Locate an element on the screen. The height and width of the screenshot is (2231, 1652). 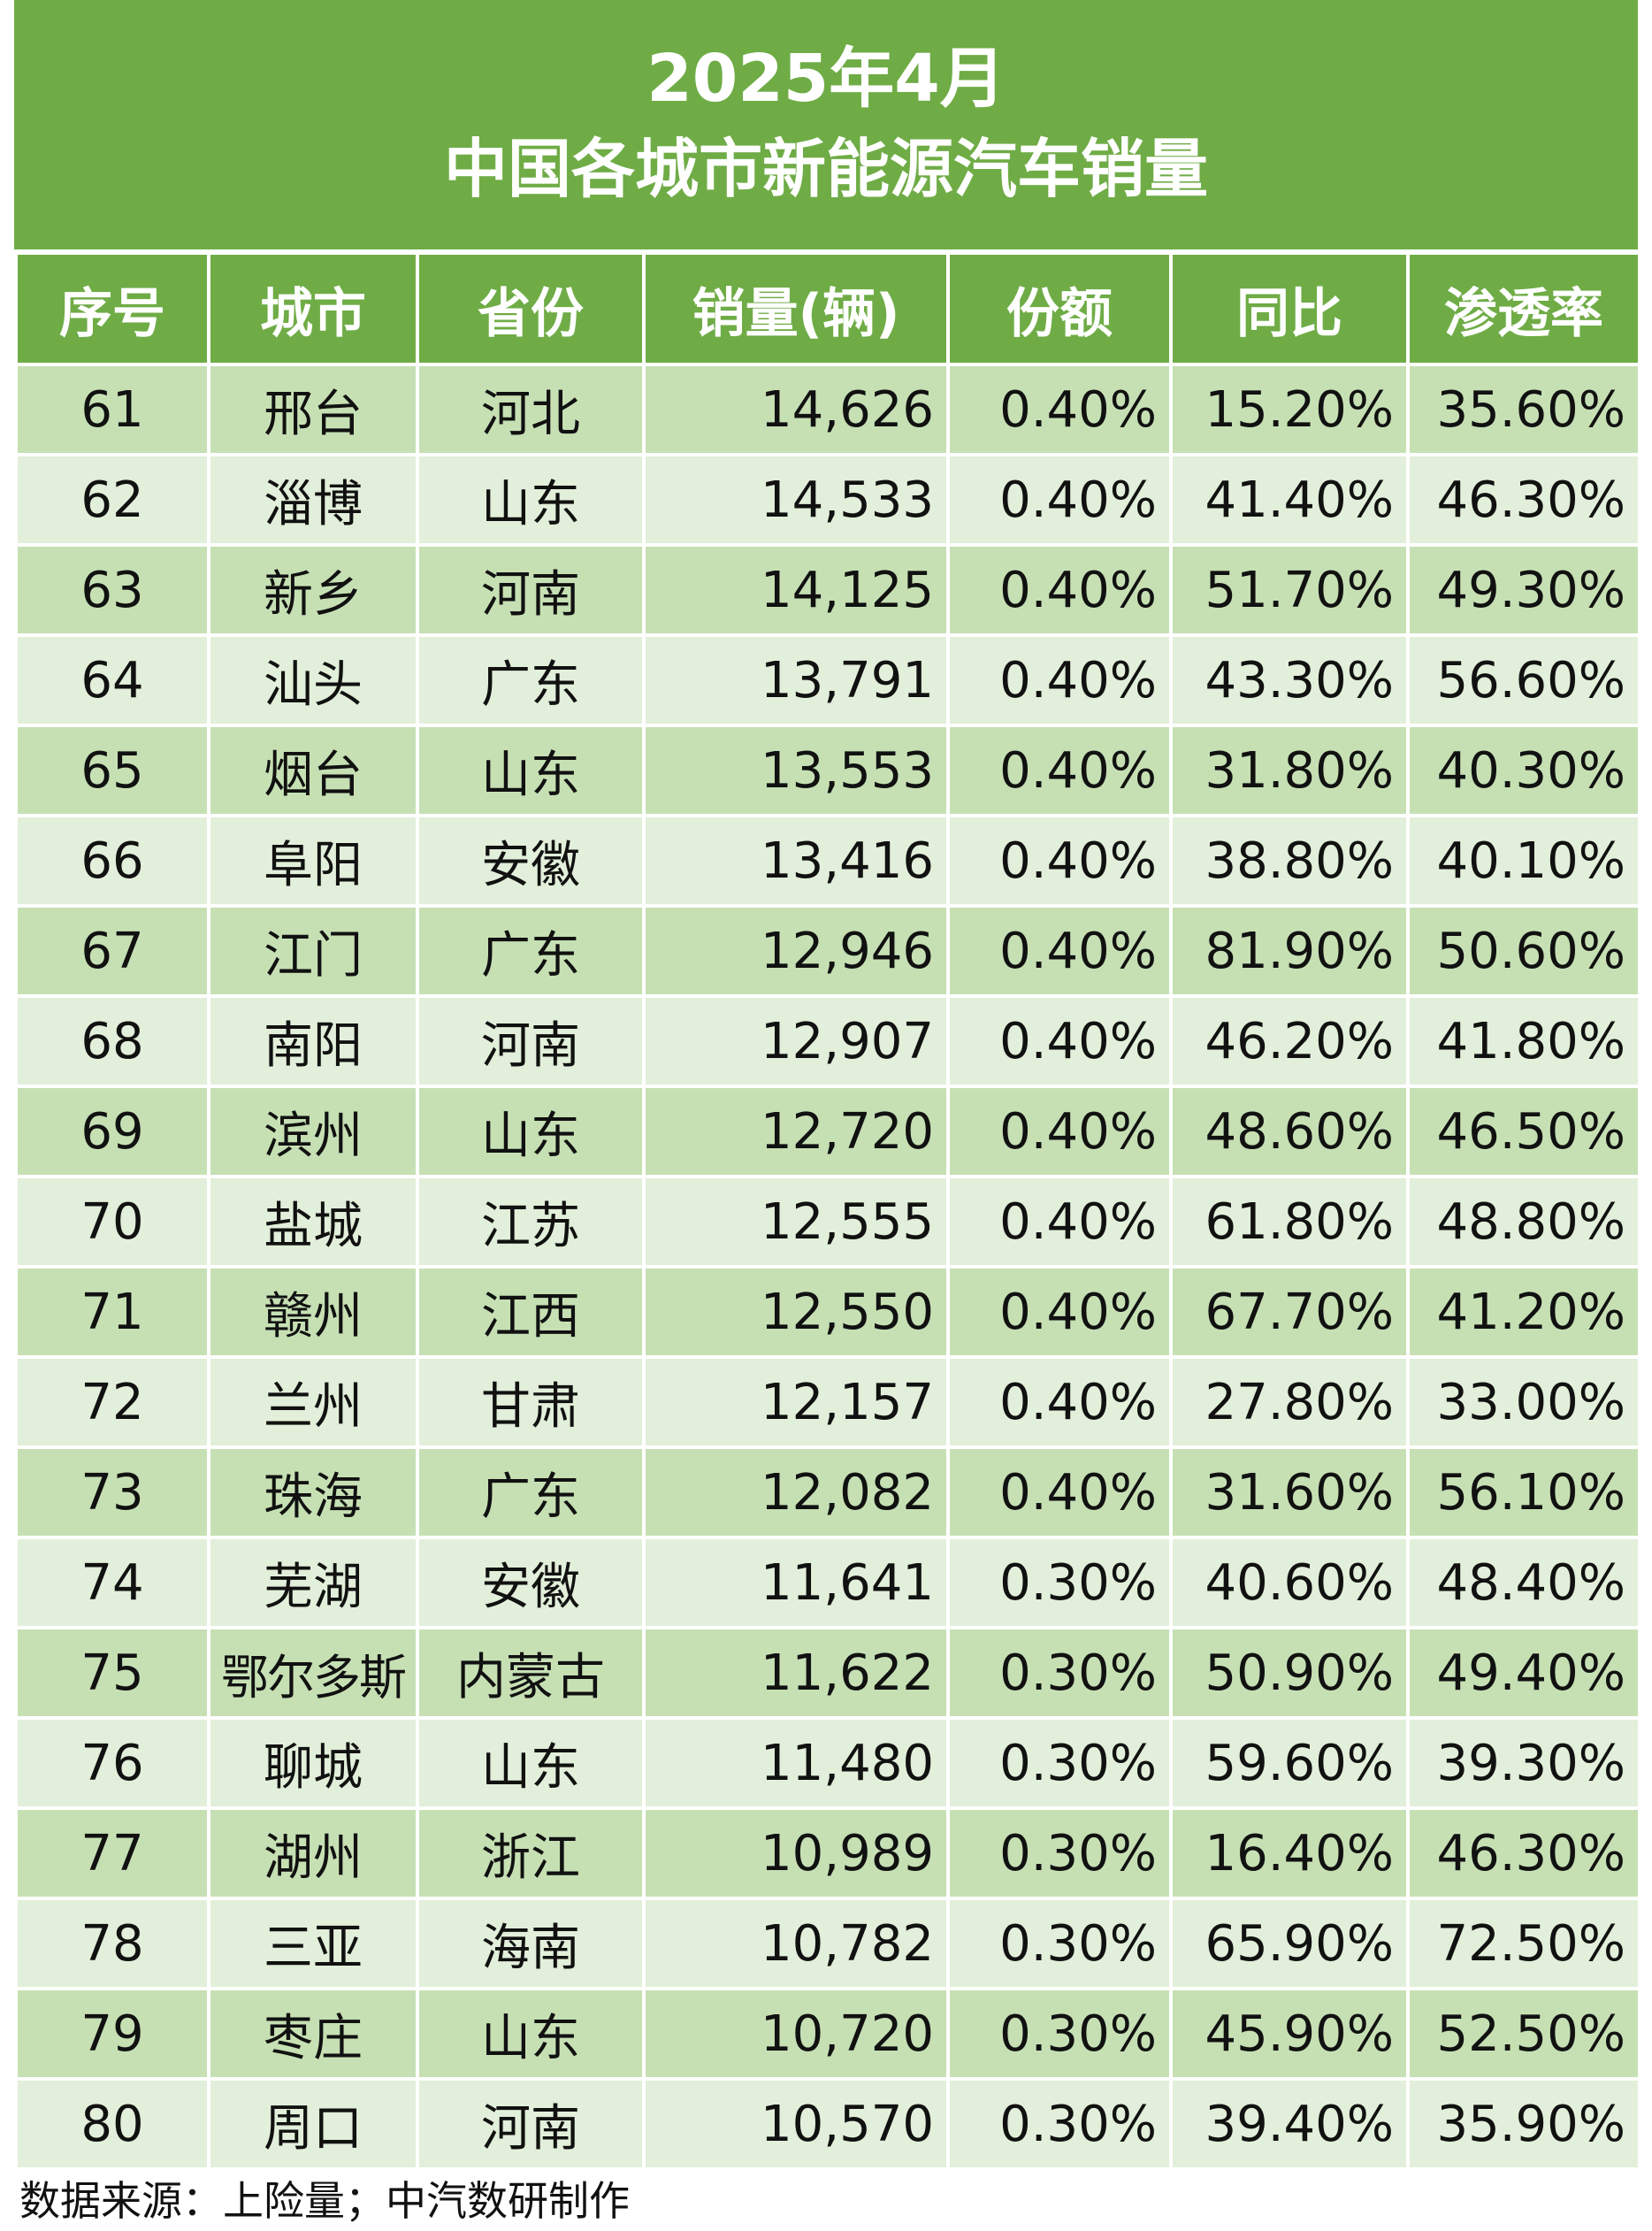
city-cell: 赣州 is located at coordinates (313, 1312).